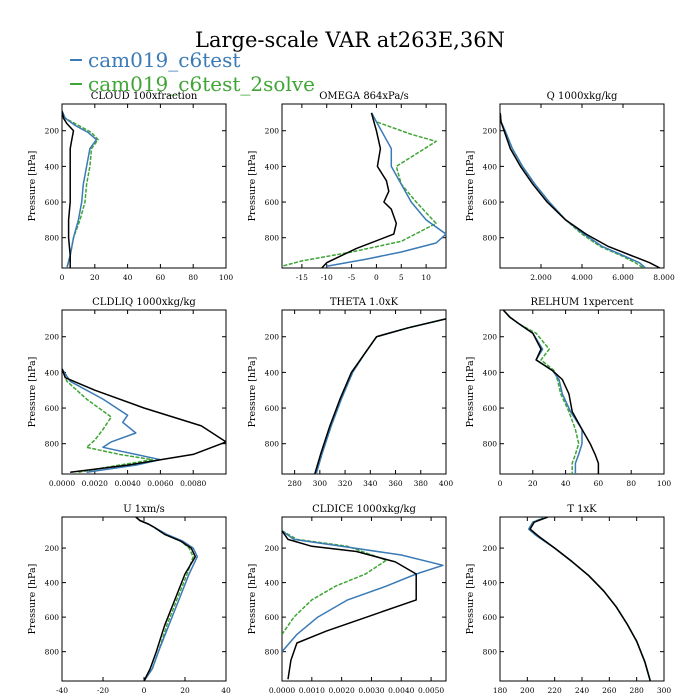 The width and height of the screenshot is (700, 700). What do you see at coordinates (582, 277) in the screenshot?
I see `chart-3-xtick-label: 4.000` at bounding box center [582, 277].